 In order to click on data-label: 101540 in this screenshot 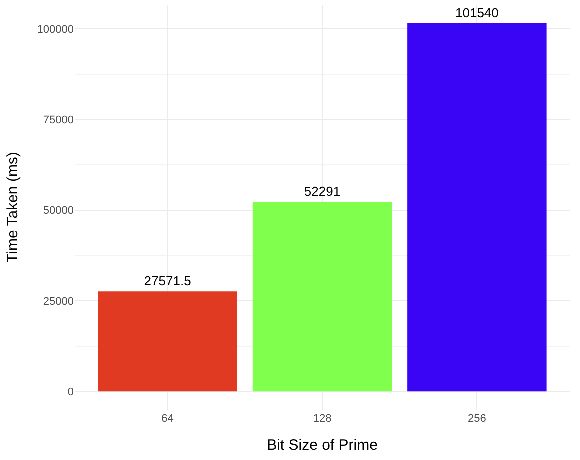, I will do `click(477, 12)`.